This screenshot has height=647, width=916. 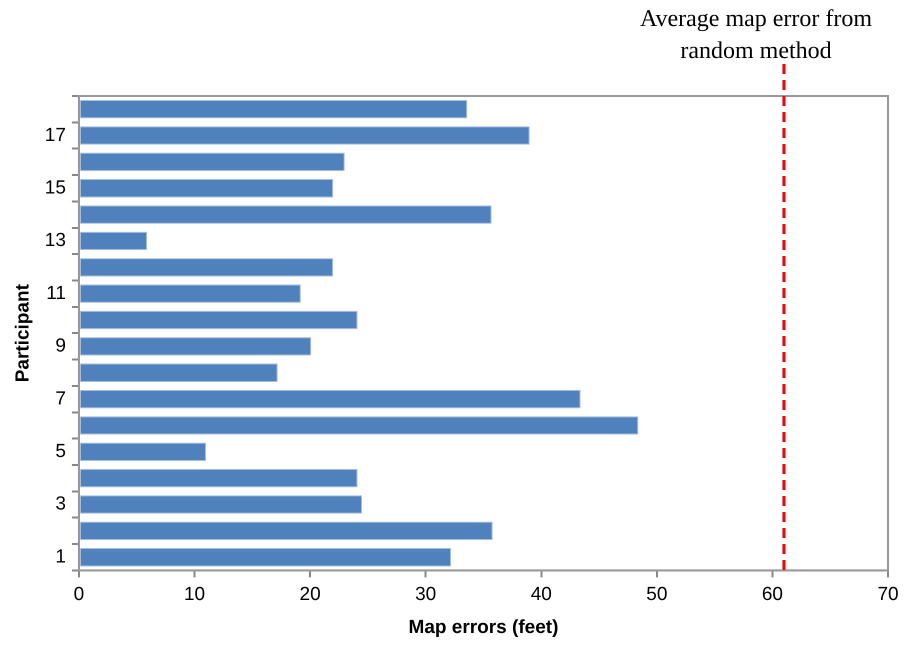 What do you see at coordinates (483, 627) in the screenshot?
I see `x-axis-title: Map errors (feet)` at bounding box center [483, 627].